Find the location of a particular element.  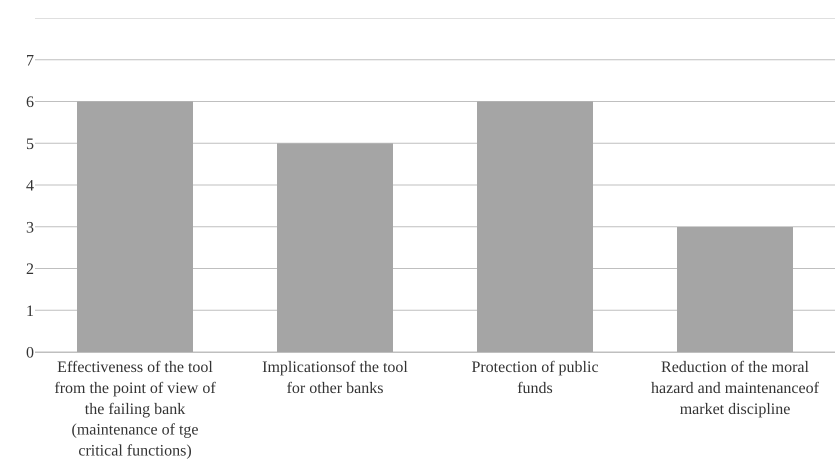

y-tick-label: 1 is located at coordinates (30, 311).